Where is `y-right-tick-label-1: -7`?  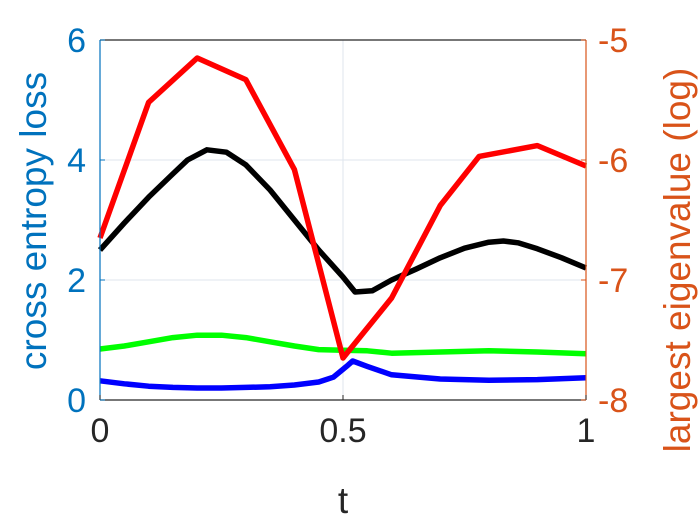 y-right-tick-label-1: -7 is located at coordinates (613, 281).